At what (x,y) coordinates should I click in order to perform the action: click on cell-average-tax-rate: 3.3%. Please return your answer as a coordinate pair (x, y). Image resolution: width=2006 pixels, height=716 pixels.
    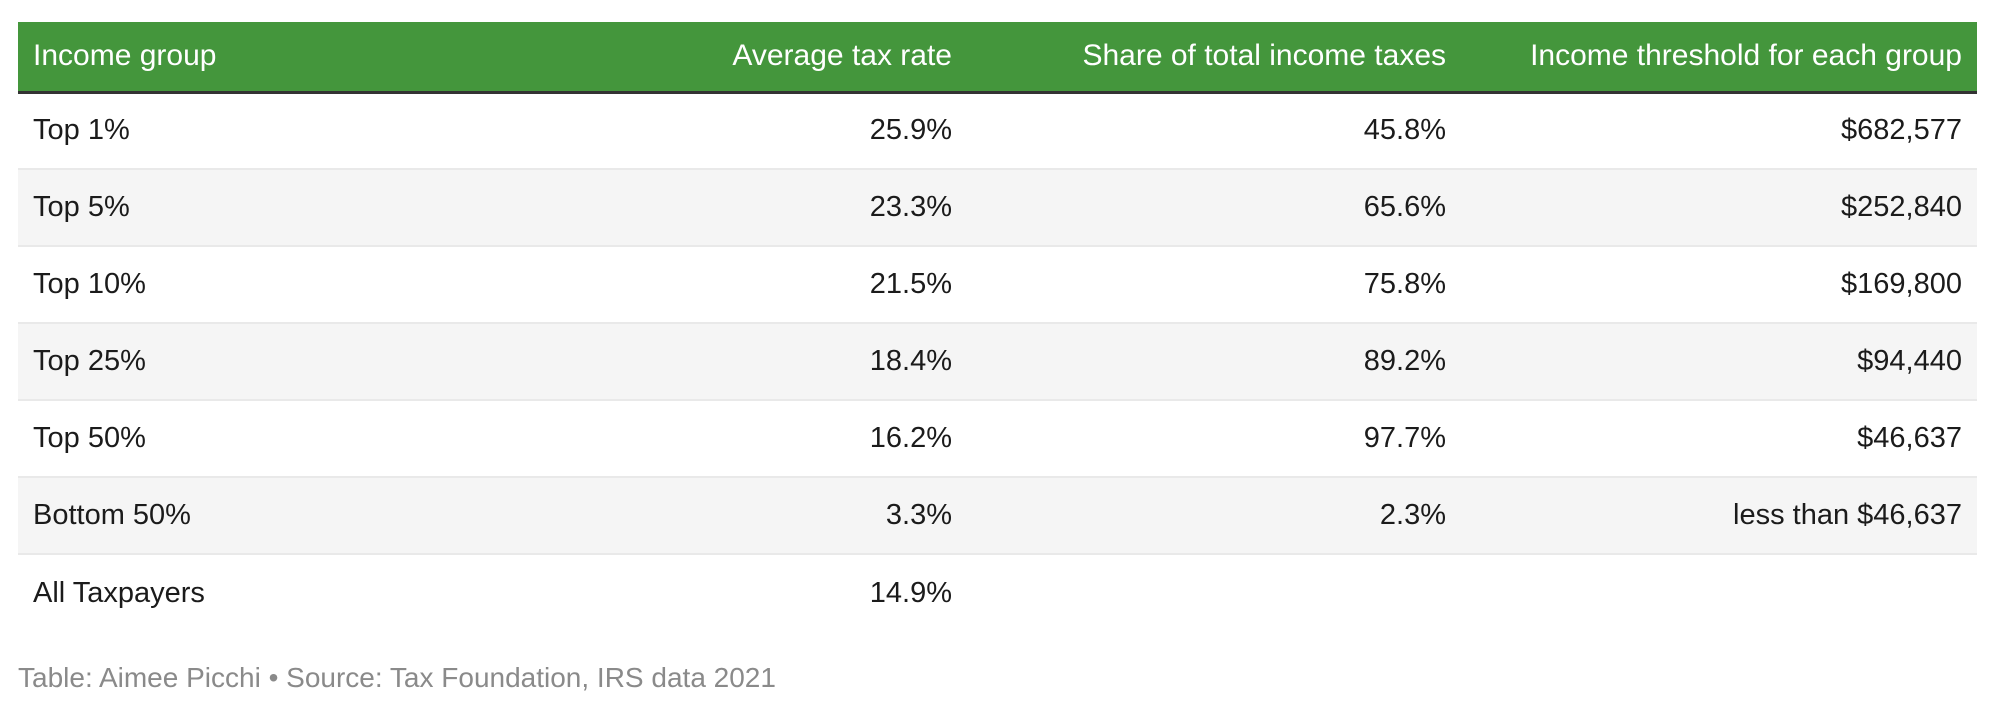
    Looking at the image, I should click on (729, 515).